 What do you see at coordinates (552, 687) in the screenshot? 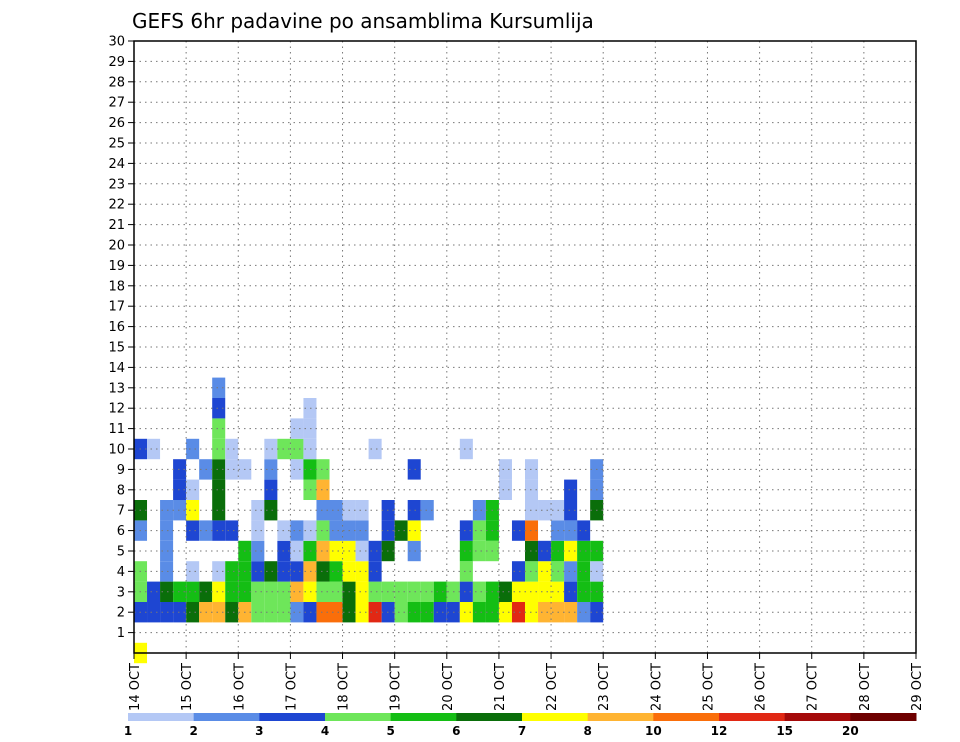
I see `x-tick-label: 22 OCT` at bounding box center [552, 687].